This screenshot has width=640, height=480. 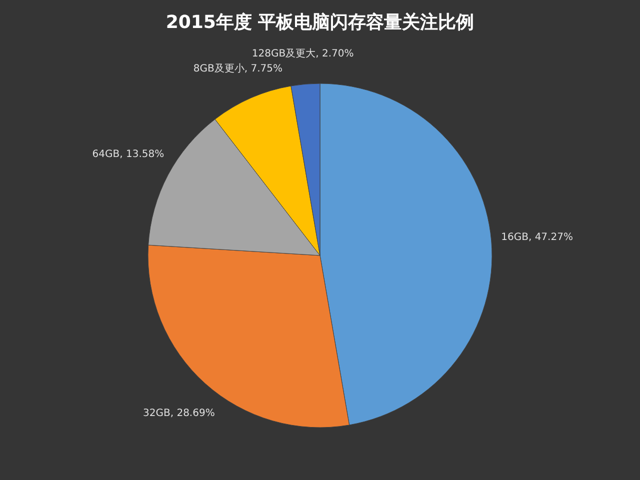 I want to click on slice-label: 8GB及更小, 7.75%, so click(x=237, y=68).